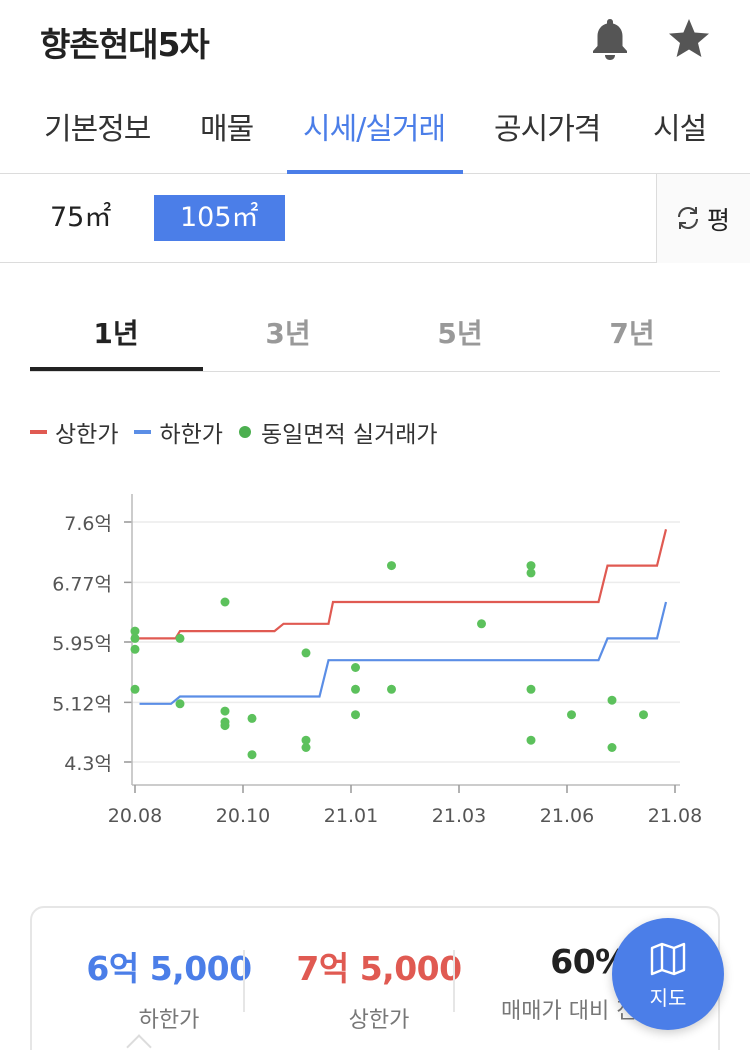 This screenshot has height=1050, width=750. What do you see at coordinates (82, 704) in the screenshot?
I see `y-tick-label: 5.12억` at bounding box center [82, 704].